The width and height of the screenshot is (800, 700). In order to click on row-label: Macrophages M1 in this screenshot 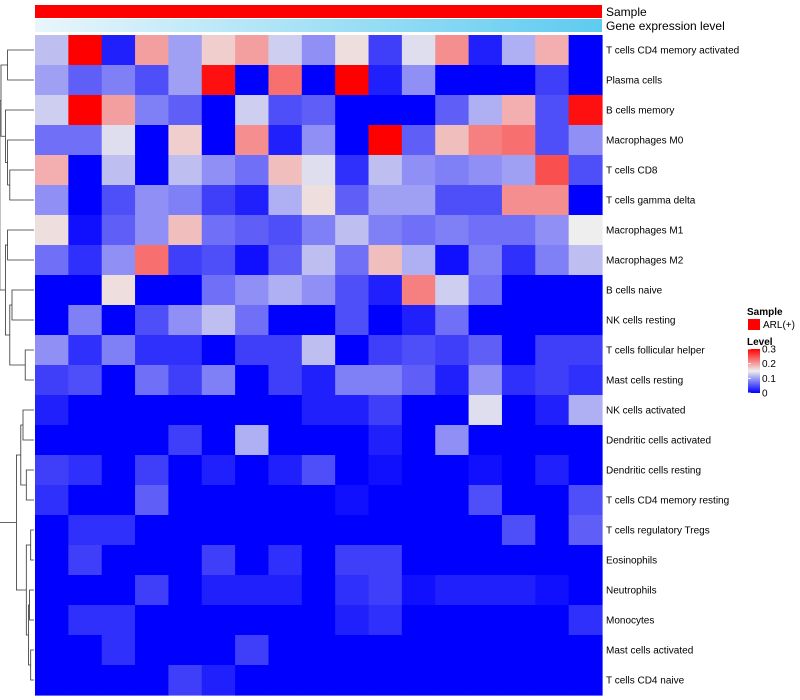, I will do `click(645, 231)`.